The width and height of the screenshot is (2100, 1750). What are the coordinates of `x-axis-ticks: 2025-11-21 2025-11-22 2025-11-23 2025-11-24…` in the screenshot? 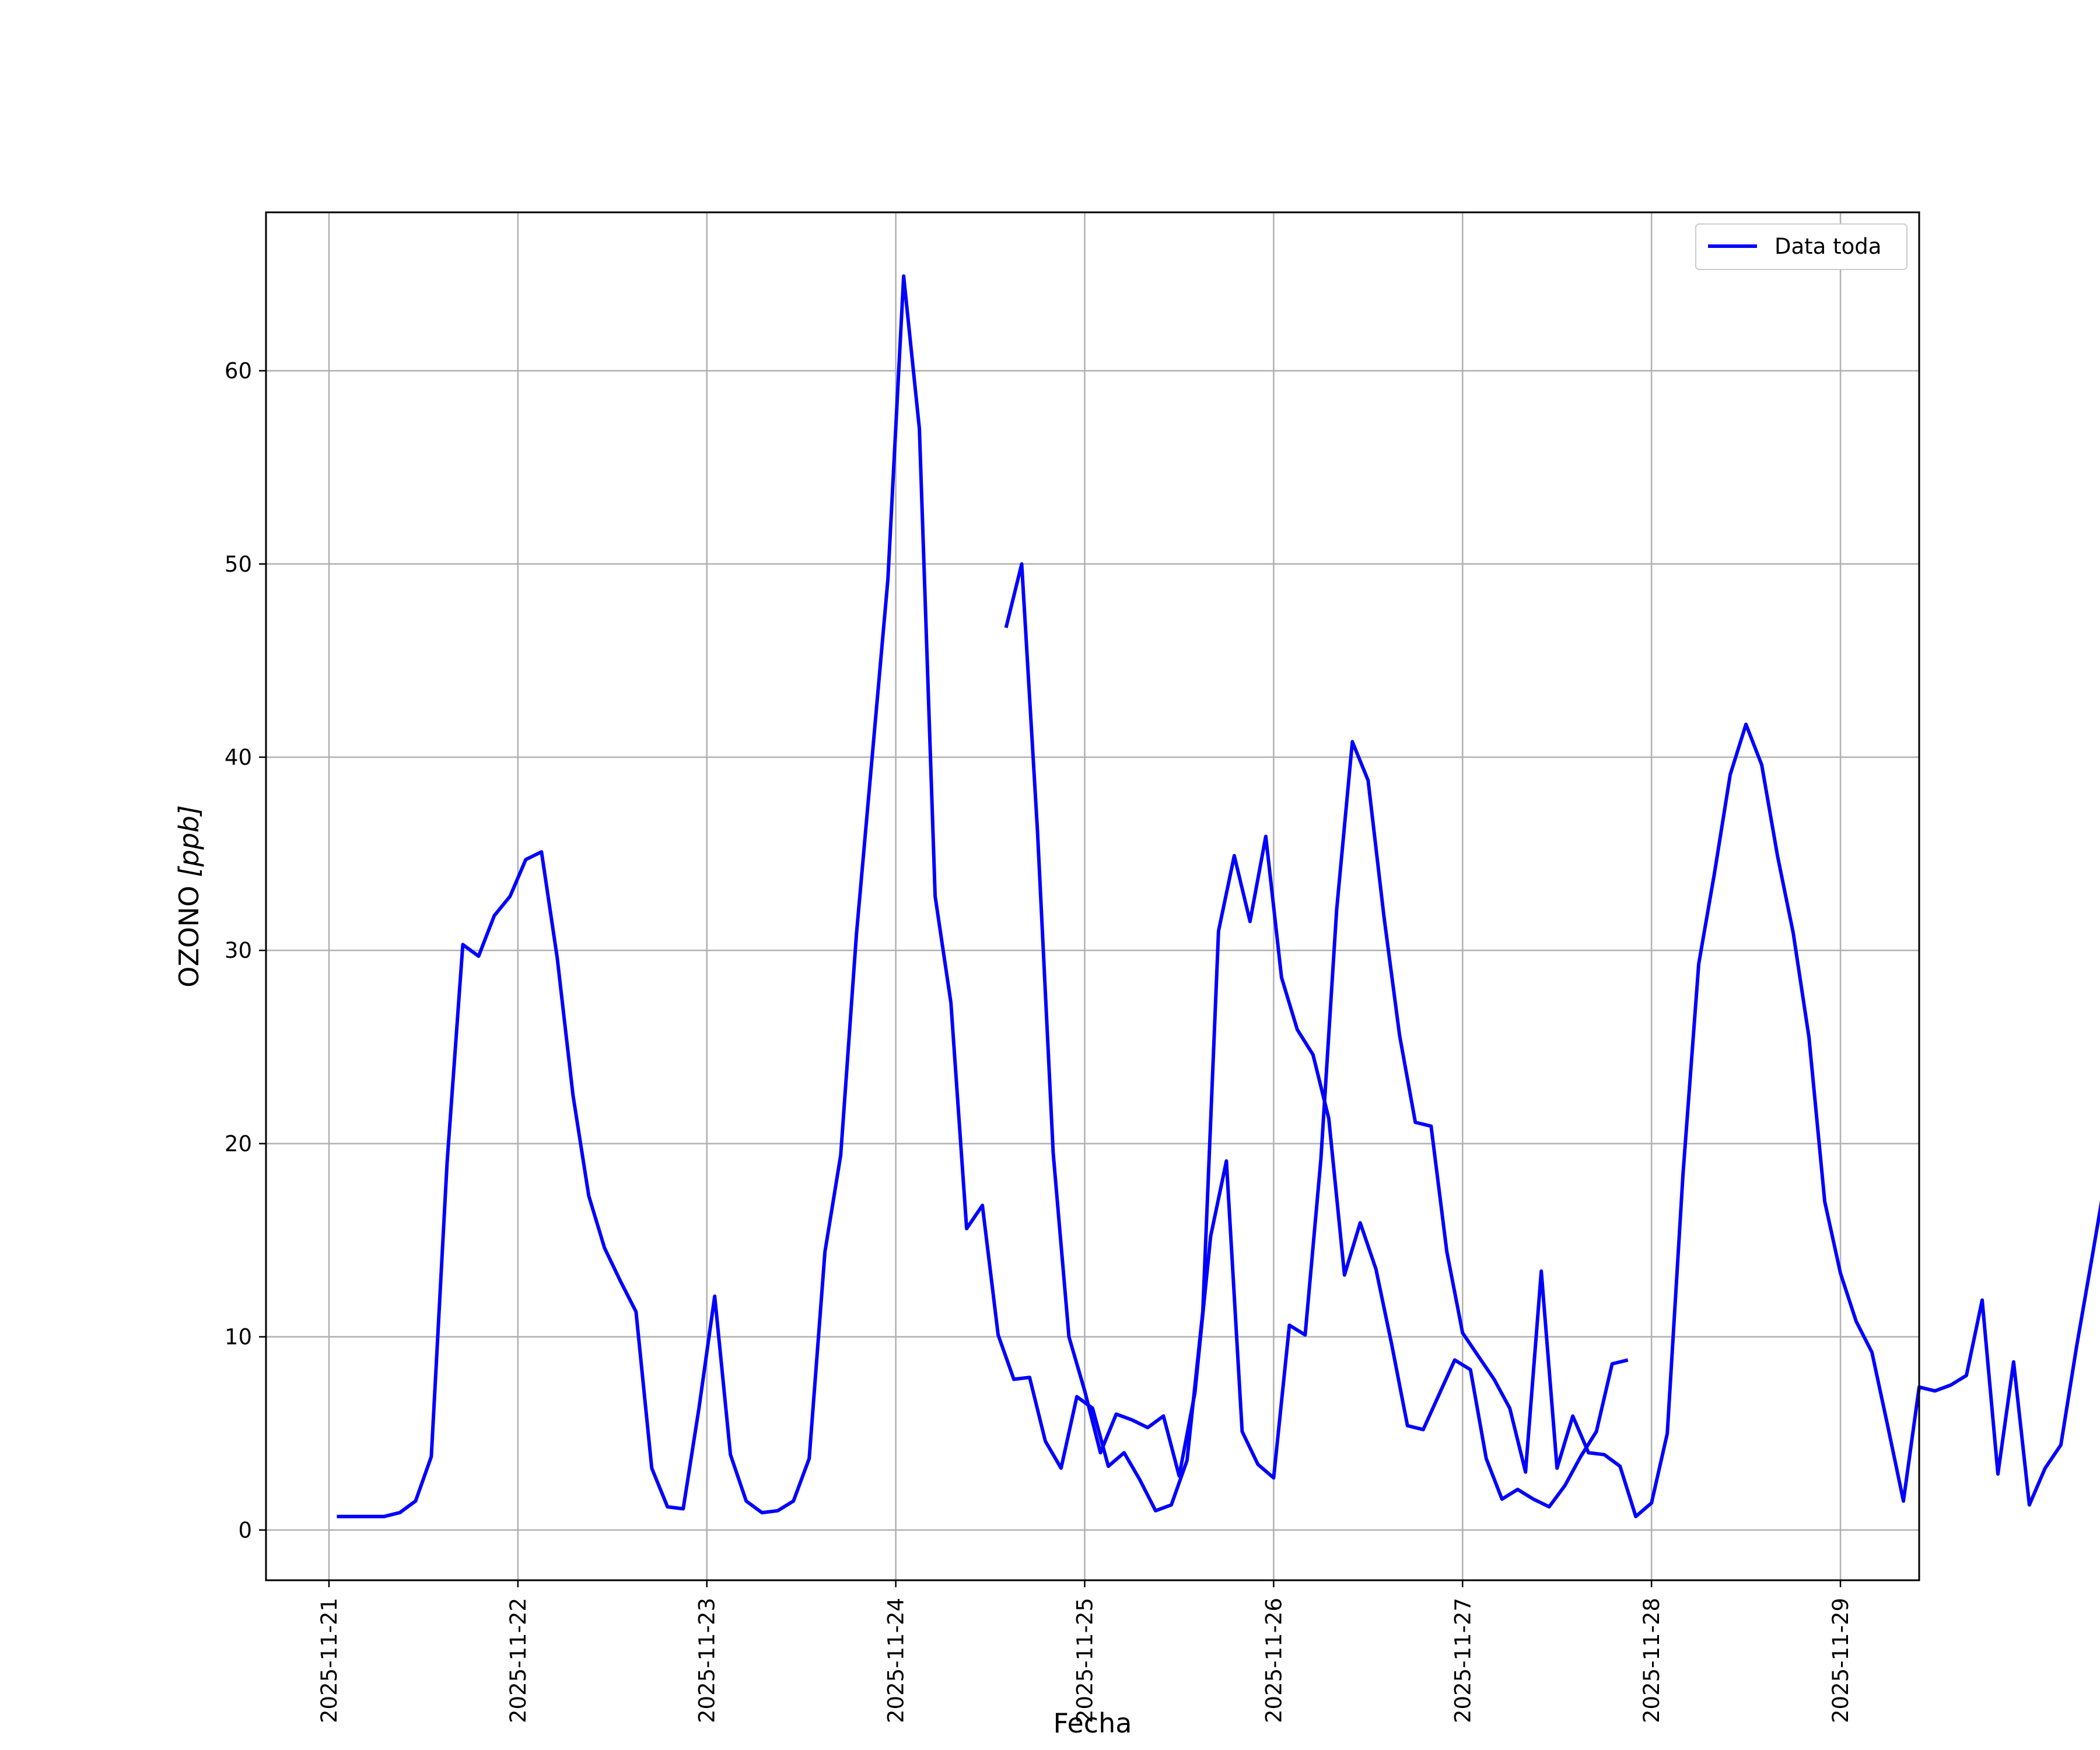 It's located at (1085, 1651).